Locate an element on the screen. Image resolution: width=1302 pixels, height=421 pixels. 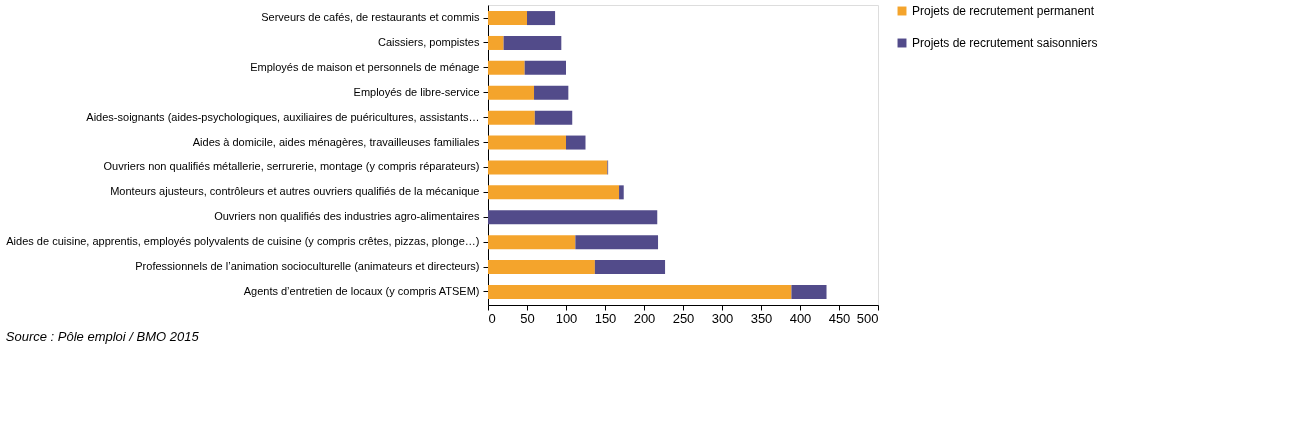
y-tick-label: Monteurs ajusteurs, contrôleurs et autres ouvriers qualifiés de la mécanique is located at coordinates (295, 191).